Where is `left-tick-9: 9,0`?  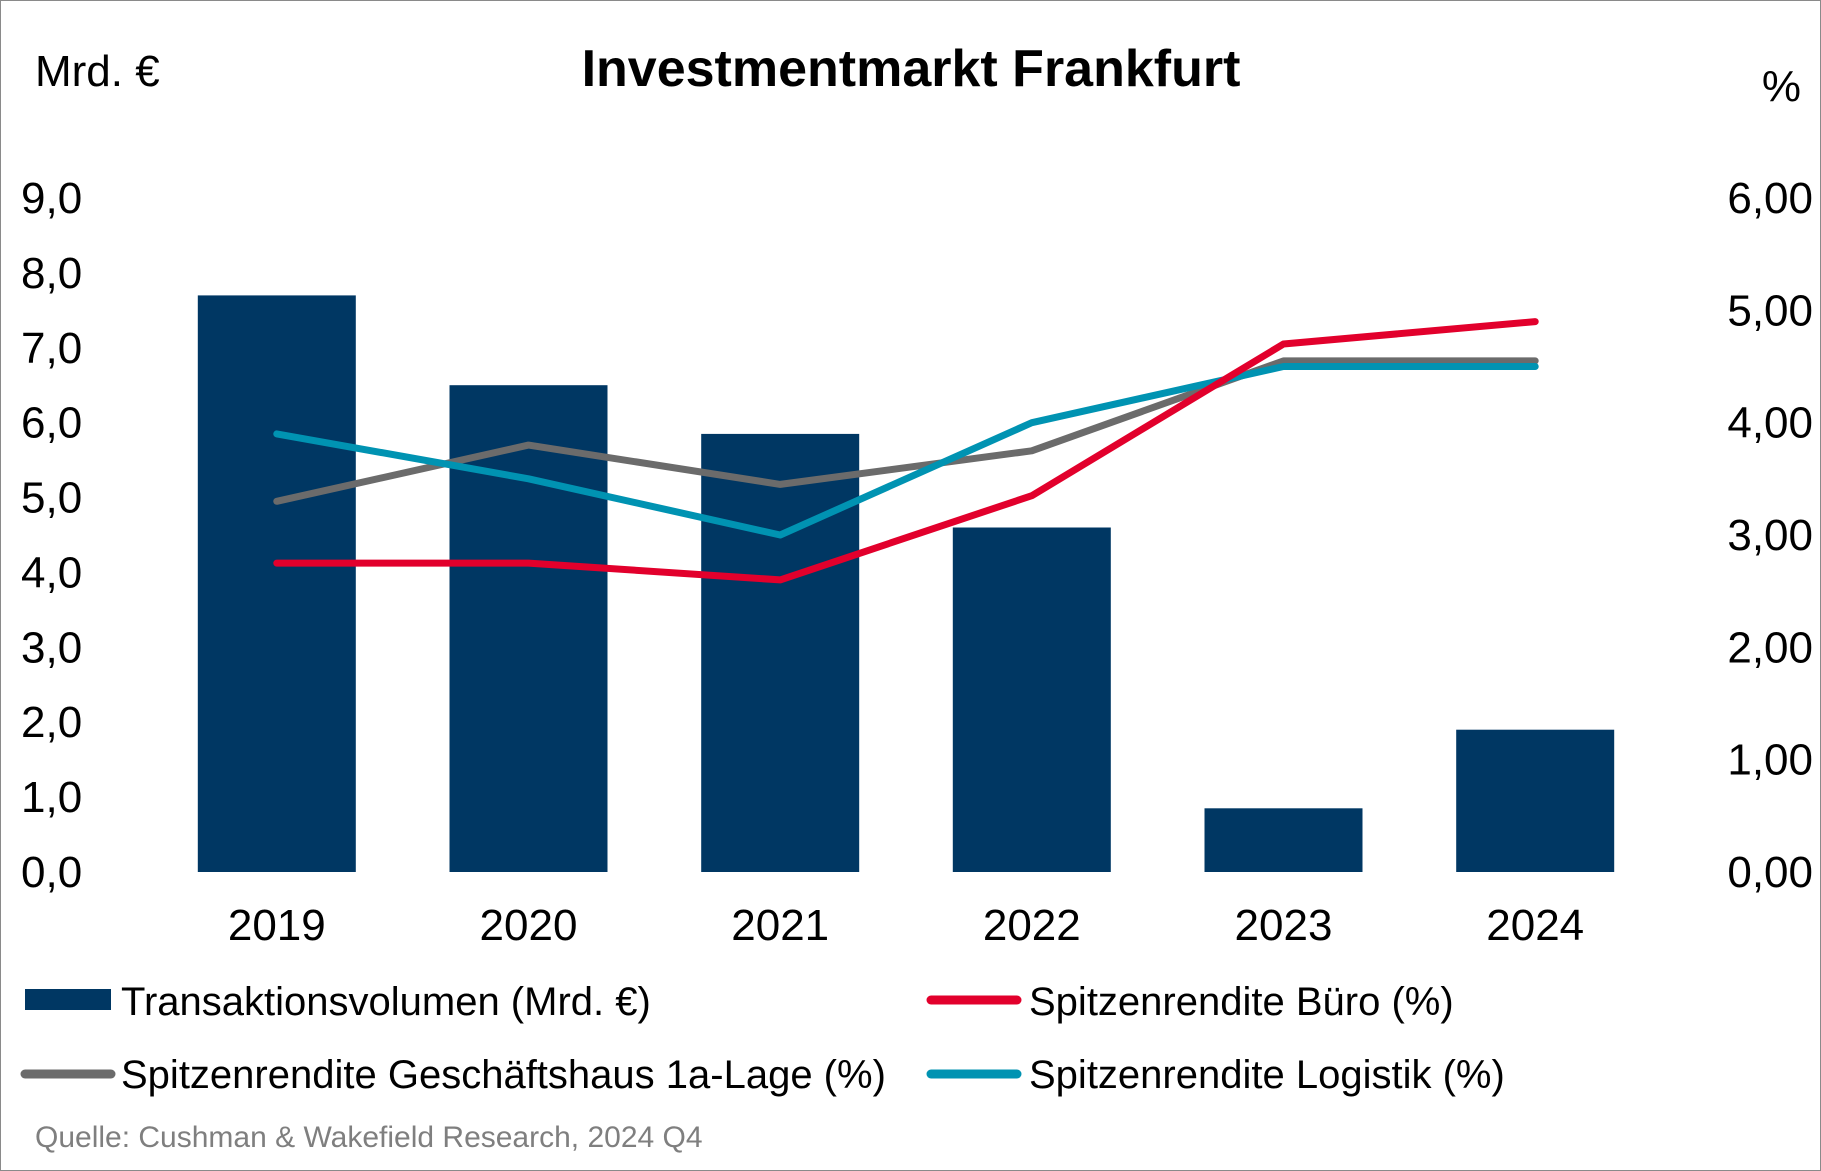 left-tick-9: 9,0 is located at coordinates (51, 198).